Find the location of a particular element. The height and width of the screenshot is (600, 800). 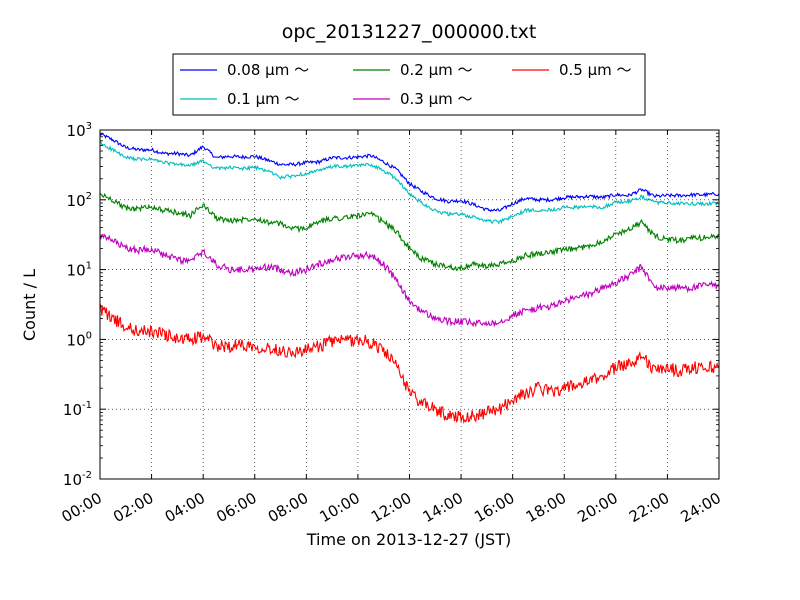

x-tick-label: 12:00 is located at coordinates (391, 507).